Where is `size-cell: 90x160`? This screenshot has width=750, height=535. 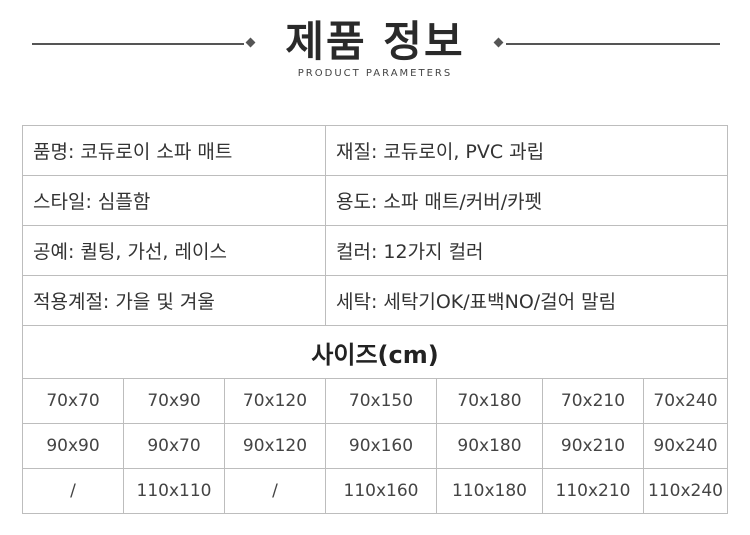 size-cell: 90x160 is located at coordinates (381, 446).